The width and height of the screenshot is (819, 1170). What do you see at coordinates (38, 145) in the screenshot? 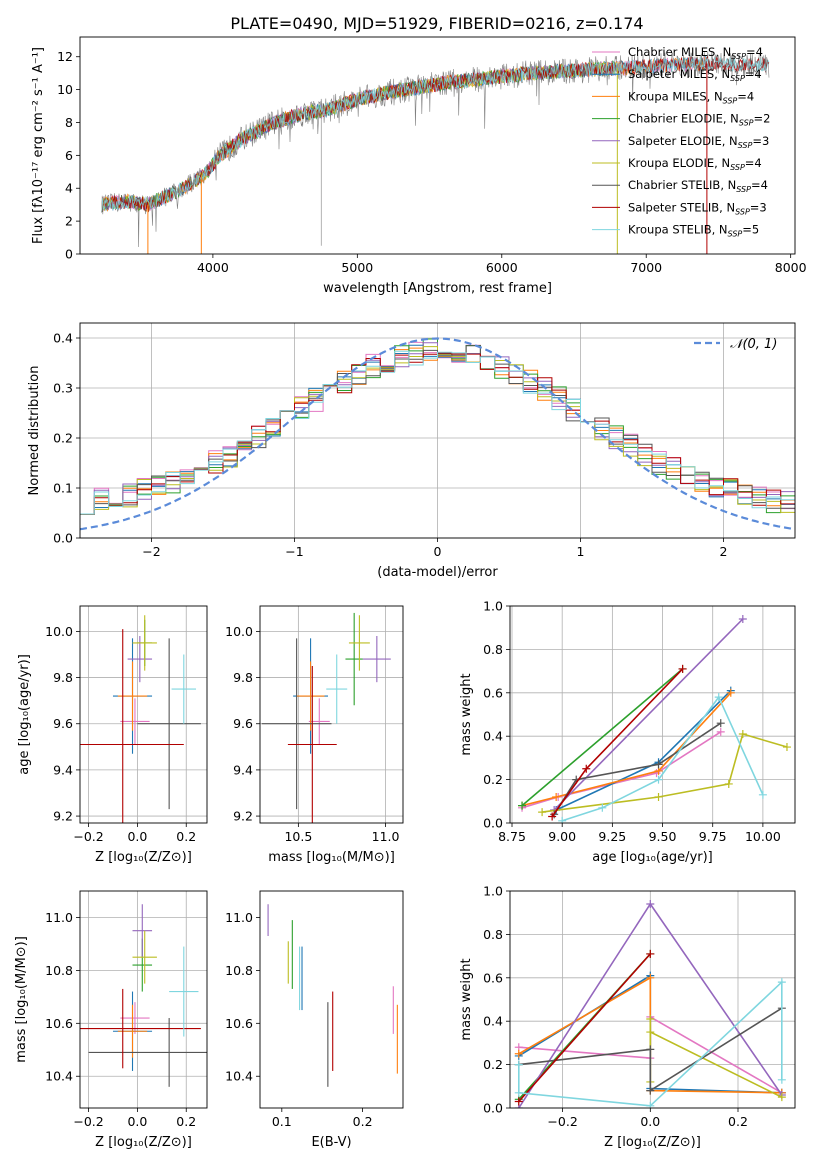
I see `spectrum-ylabel: Flux [fλ10⁻¹⁷ erg cm⁻² s⁻¹ A⁻¹]` at bounding box center [38, 145].